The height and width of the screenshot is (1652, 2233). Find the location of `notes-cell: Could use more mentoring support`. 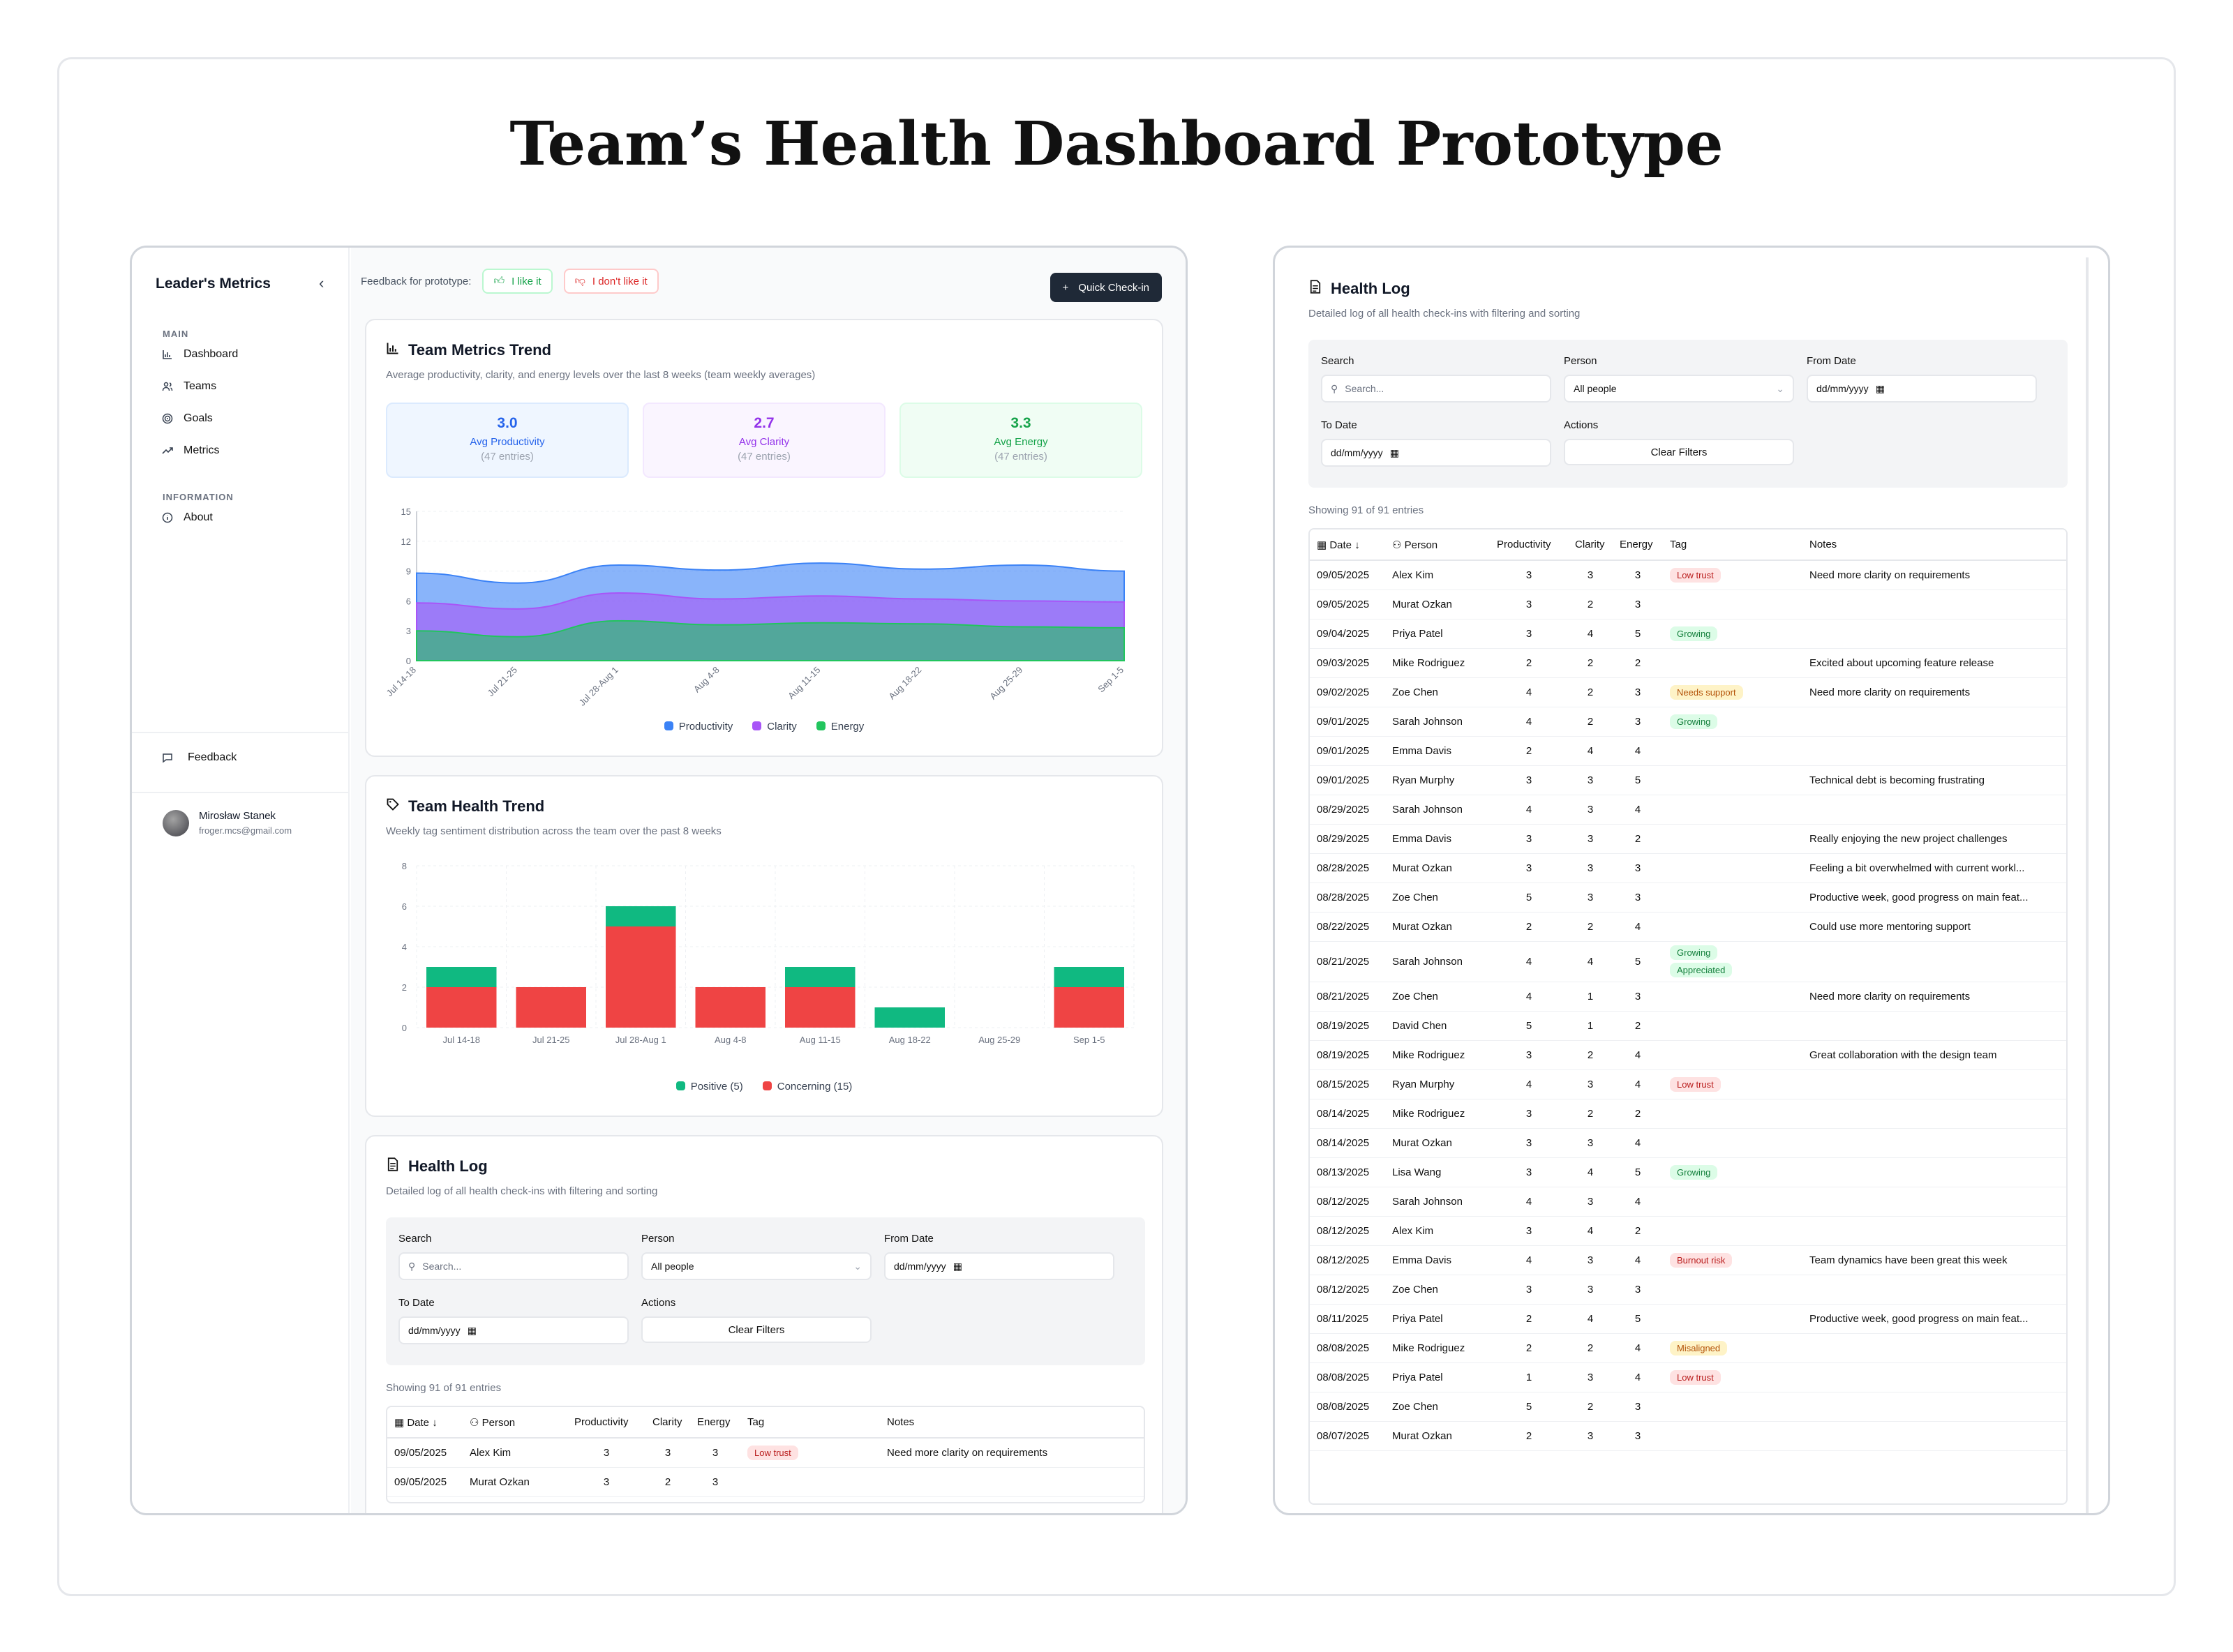

notes-cell: Could use more mentoring support is located at coordinates (1934, 927).